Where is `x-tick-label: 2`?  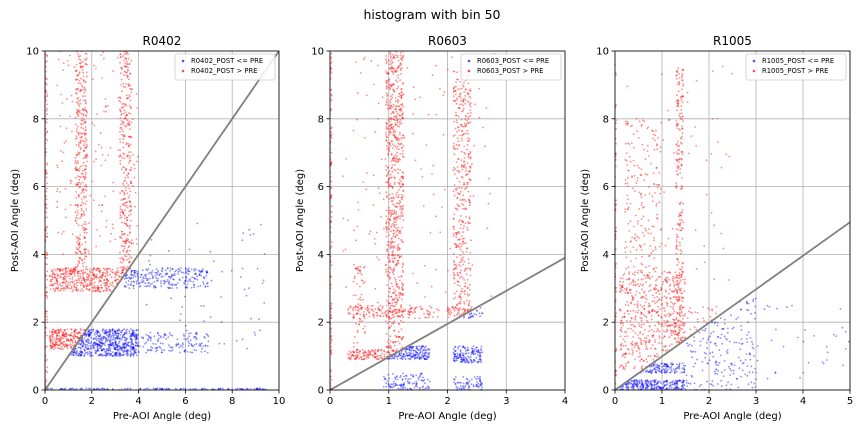 x-tick-label: 2 is located at coordinates (92, 401).